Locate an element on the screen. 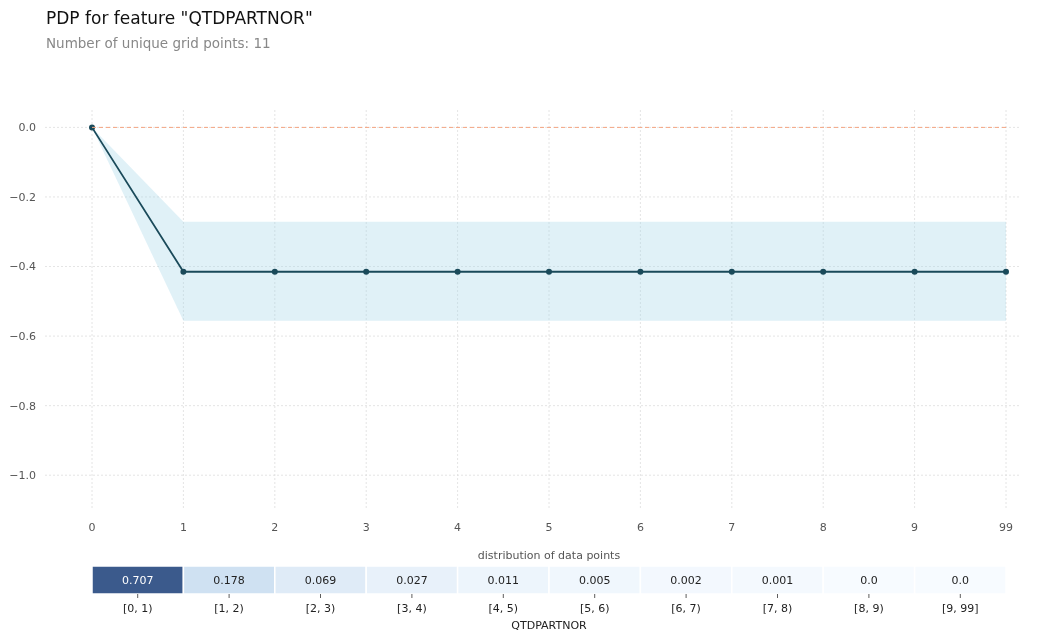  y-tick-label: −0.6 is located at coordinates (22, 336).